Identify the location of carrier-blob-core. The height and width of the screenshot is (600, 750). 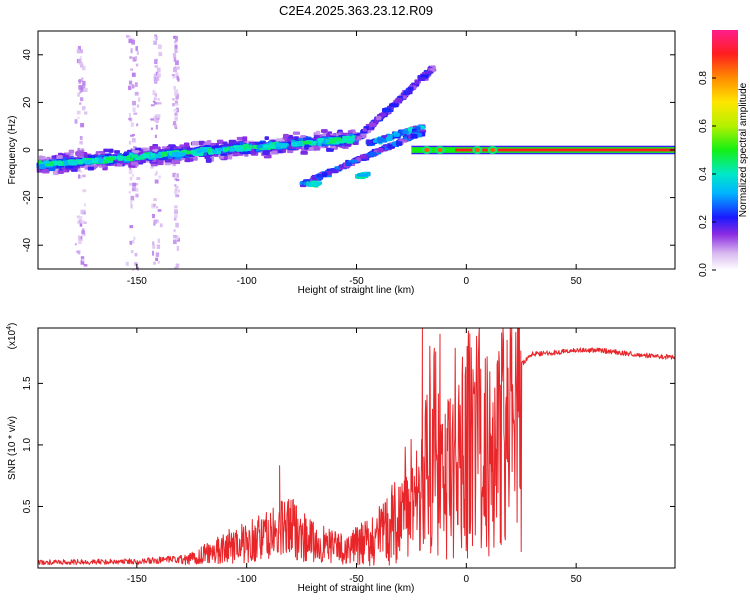
(440, 150).